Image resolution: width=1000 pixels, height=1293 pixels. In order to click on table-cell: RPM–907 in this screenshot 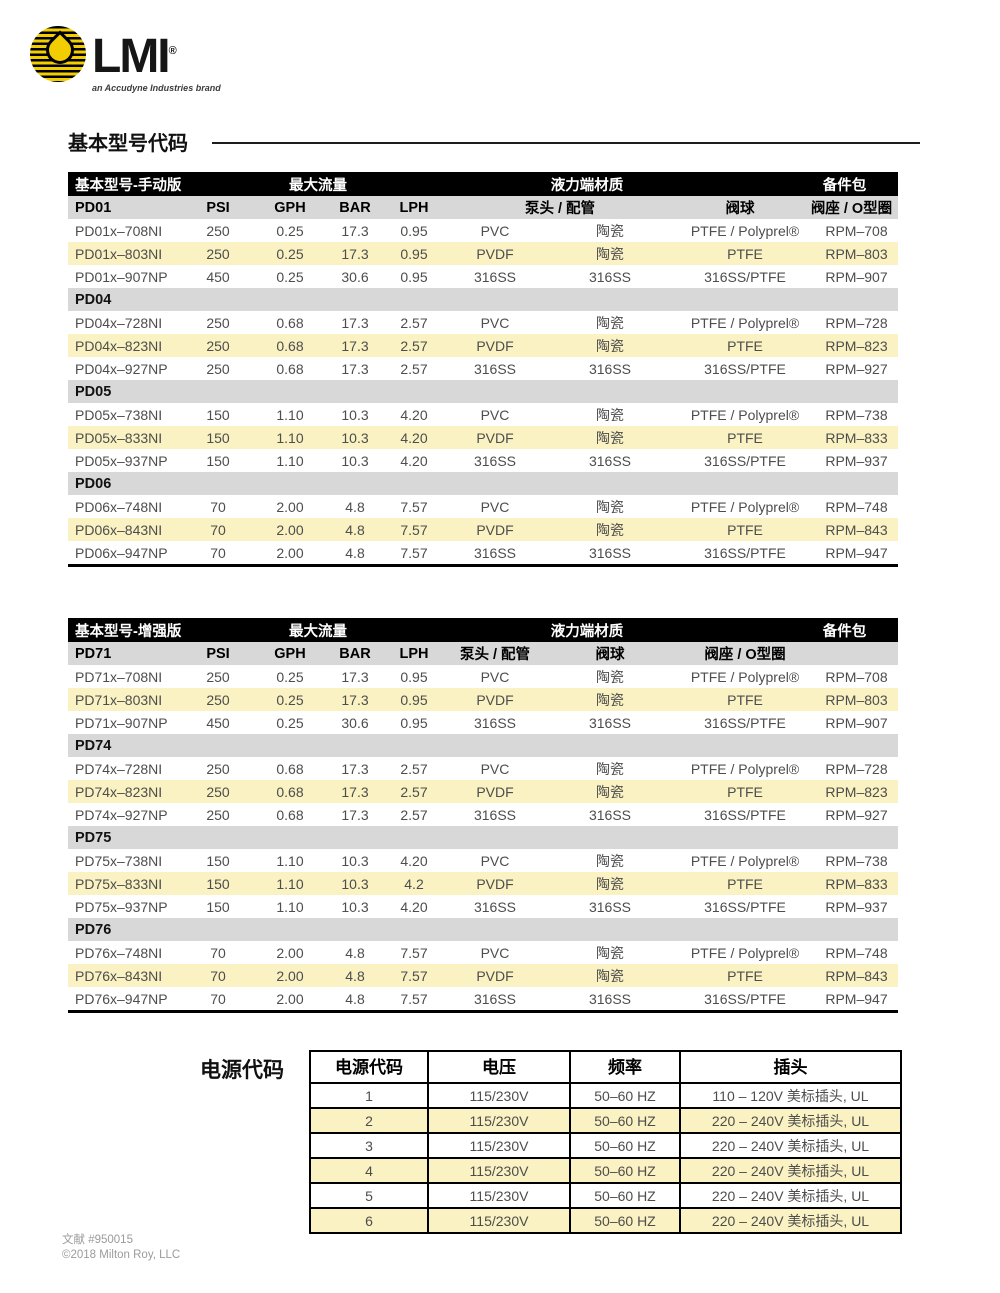, I will do `click(856, 276)`.